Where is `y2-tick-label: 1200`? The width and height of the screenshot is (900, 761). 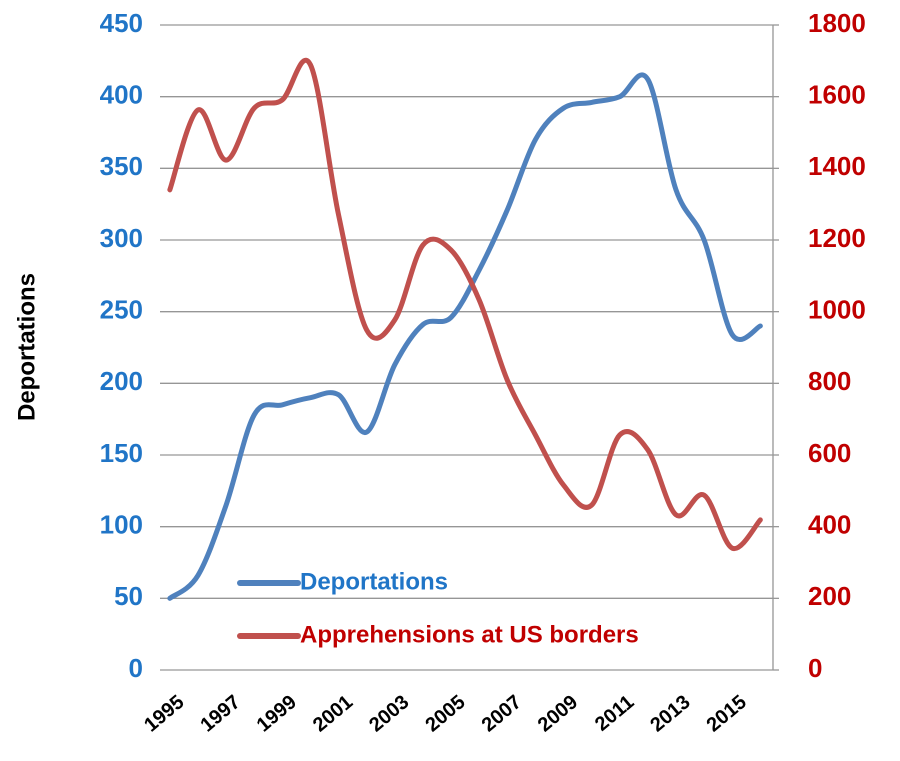 y2-tick-label: 1200 is located at coordinates (837, 238).